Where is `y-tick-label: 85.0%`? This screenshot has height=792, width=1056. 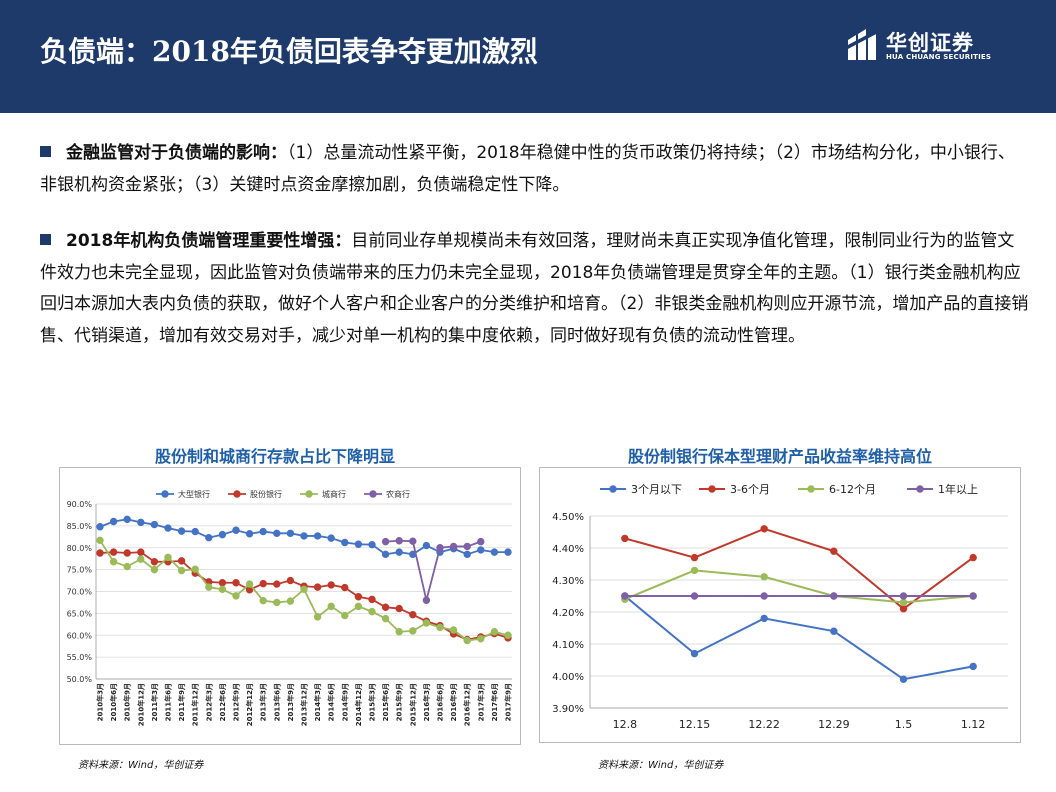 y-tick-label: 85.0% is located at coordinates (80, 526).